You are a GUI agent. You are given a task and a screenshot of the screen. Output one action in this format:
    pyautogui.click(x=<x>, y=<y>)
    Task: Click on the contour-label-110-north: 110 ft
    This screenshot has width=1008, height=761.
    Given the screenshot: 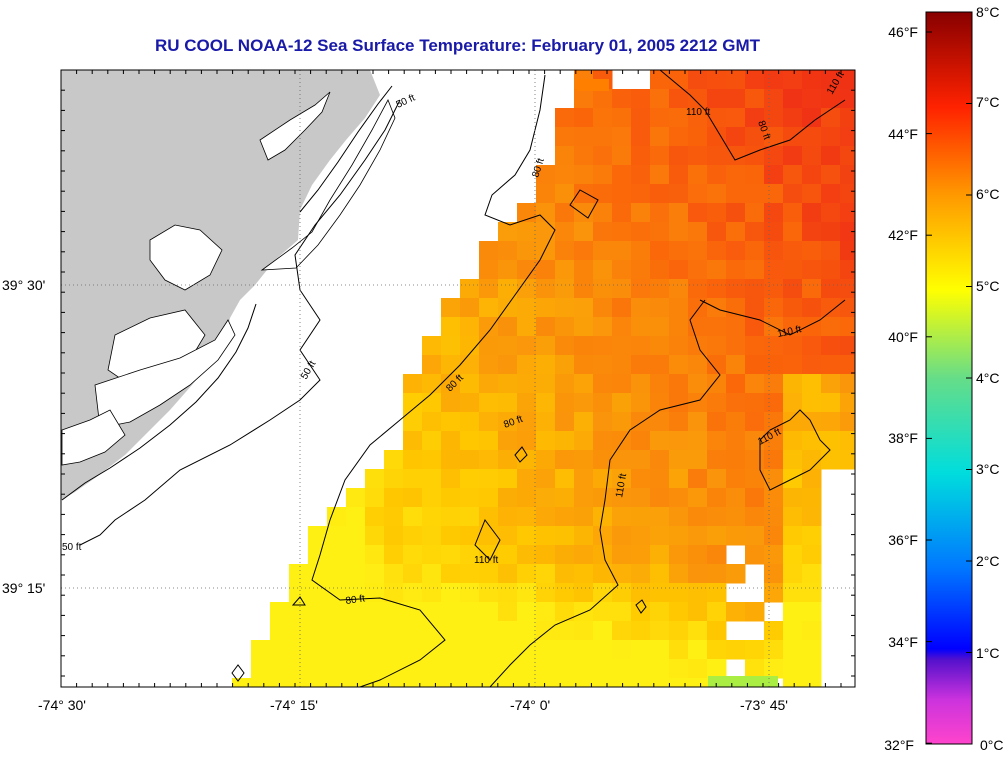 What is the action you would take?
    pyautogui.click(x=698, y=112)
    